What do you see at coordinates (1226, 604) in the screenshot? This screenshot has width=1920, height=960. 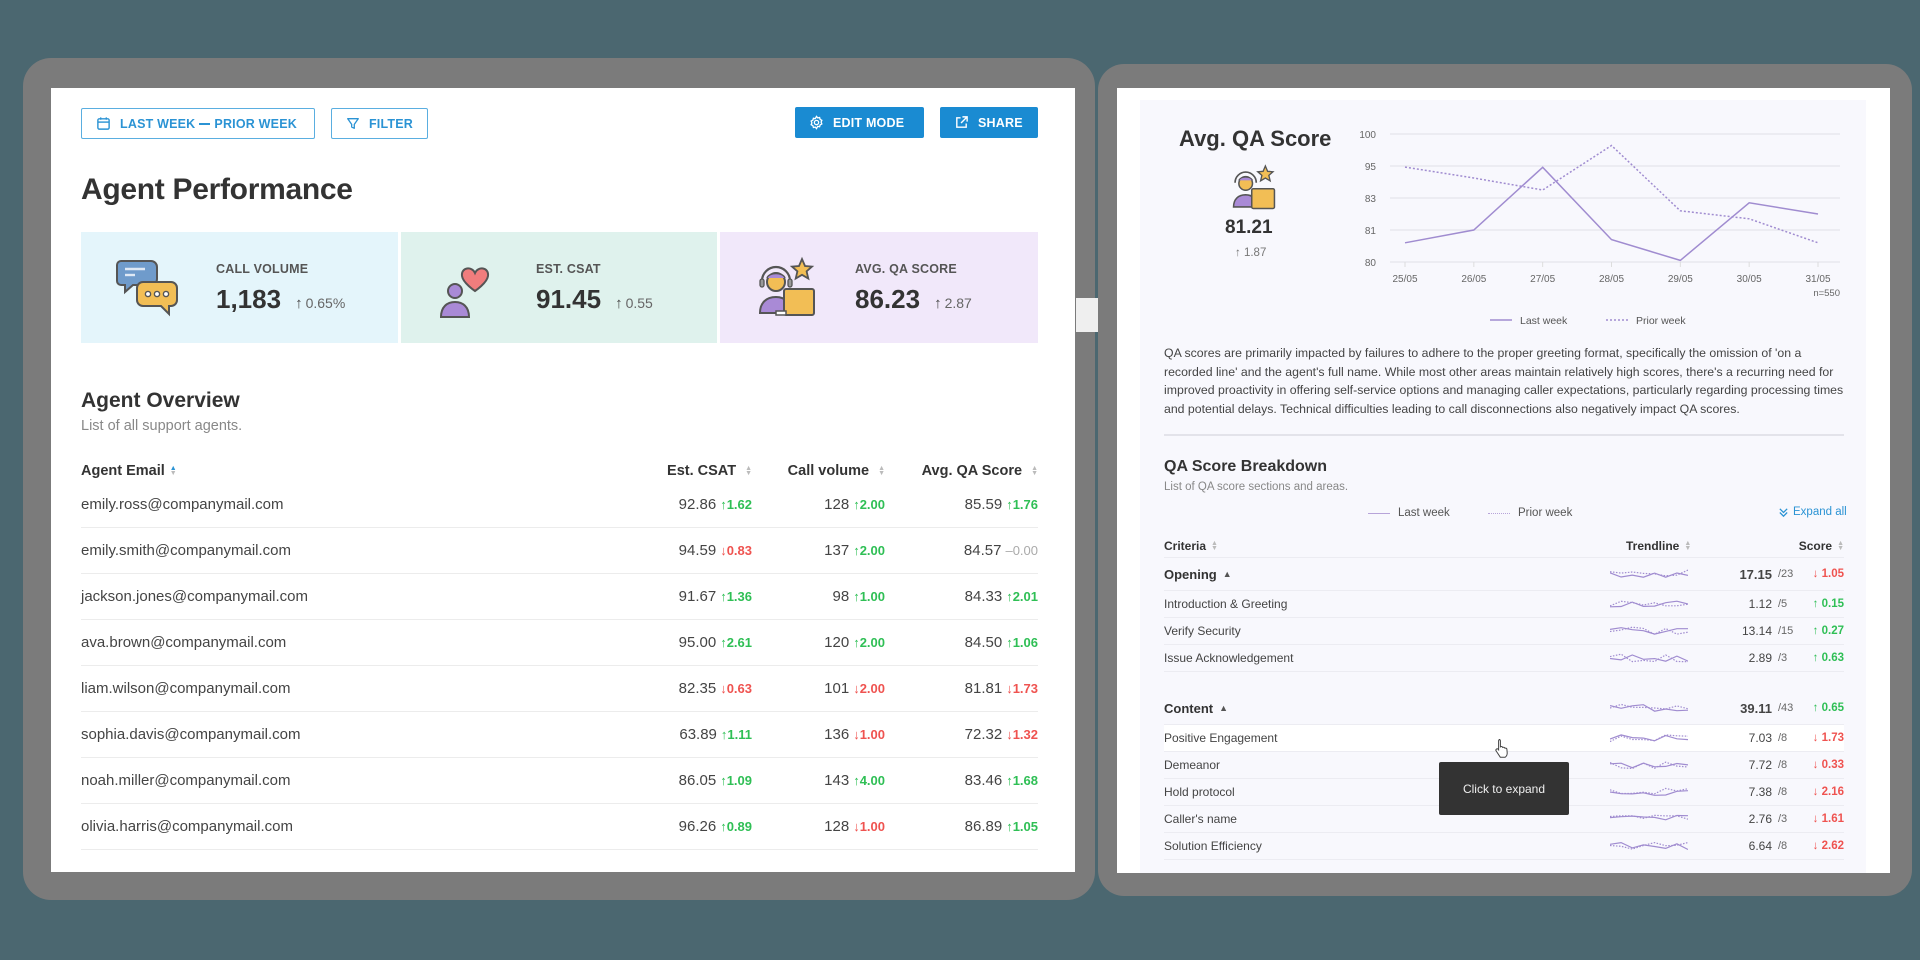 I see `criteria-name: Introduction & Greeting` at bounding box center [1226, 604].